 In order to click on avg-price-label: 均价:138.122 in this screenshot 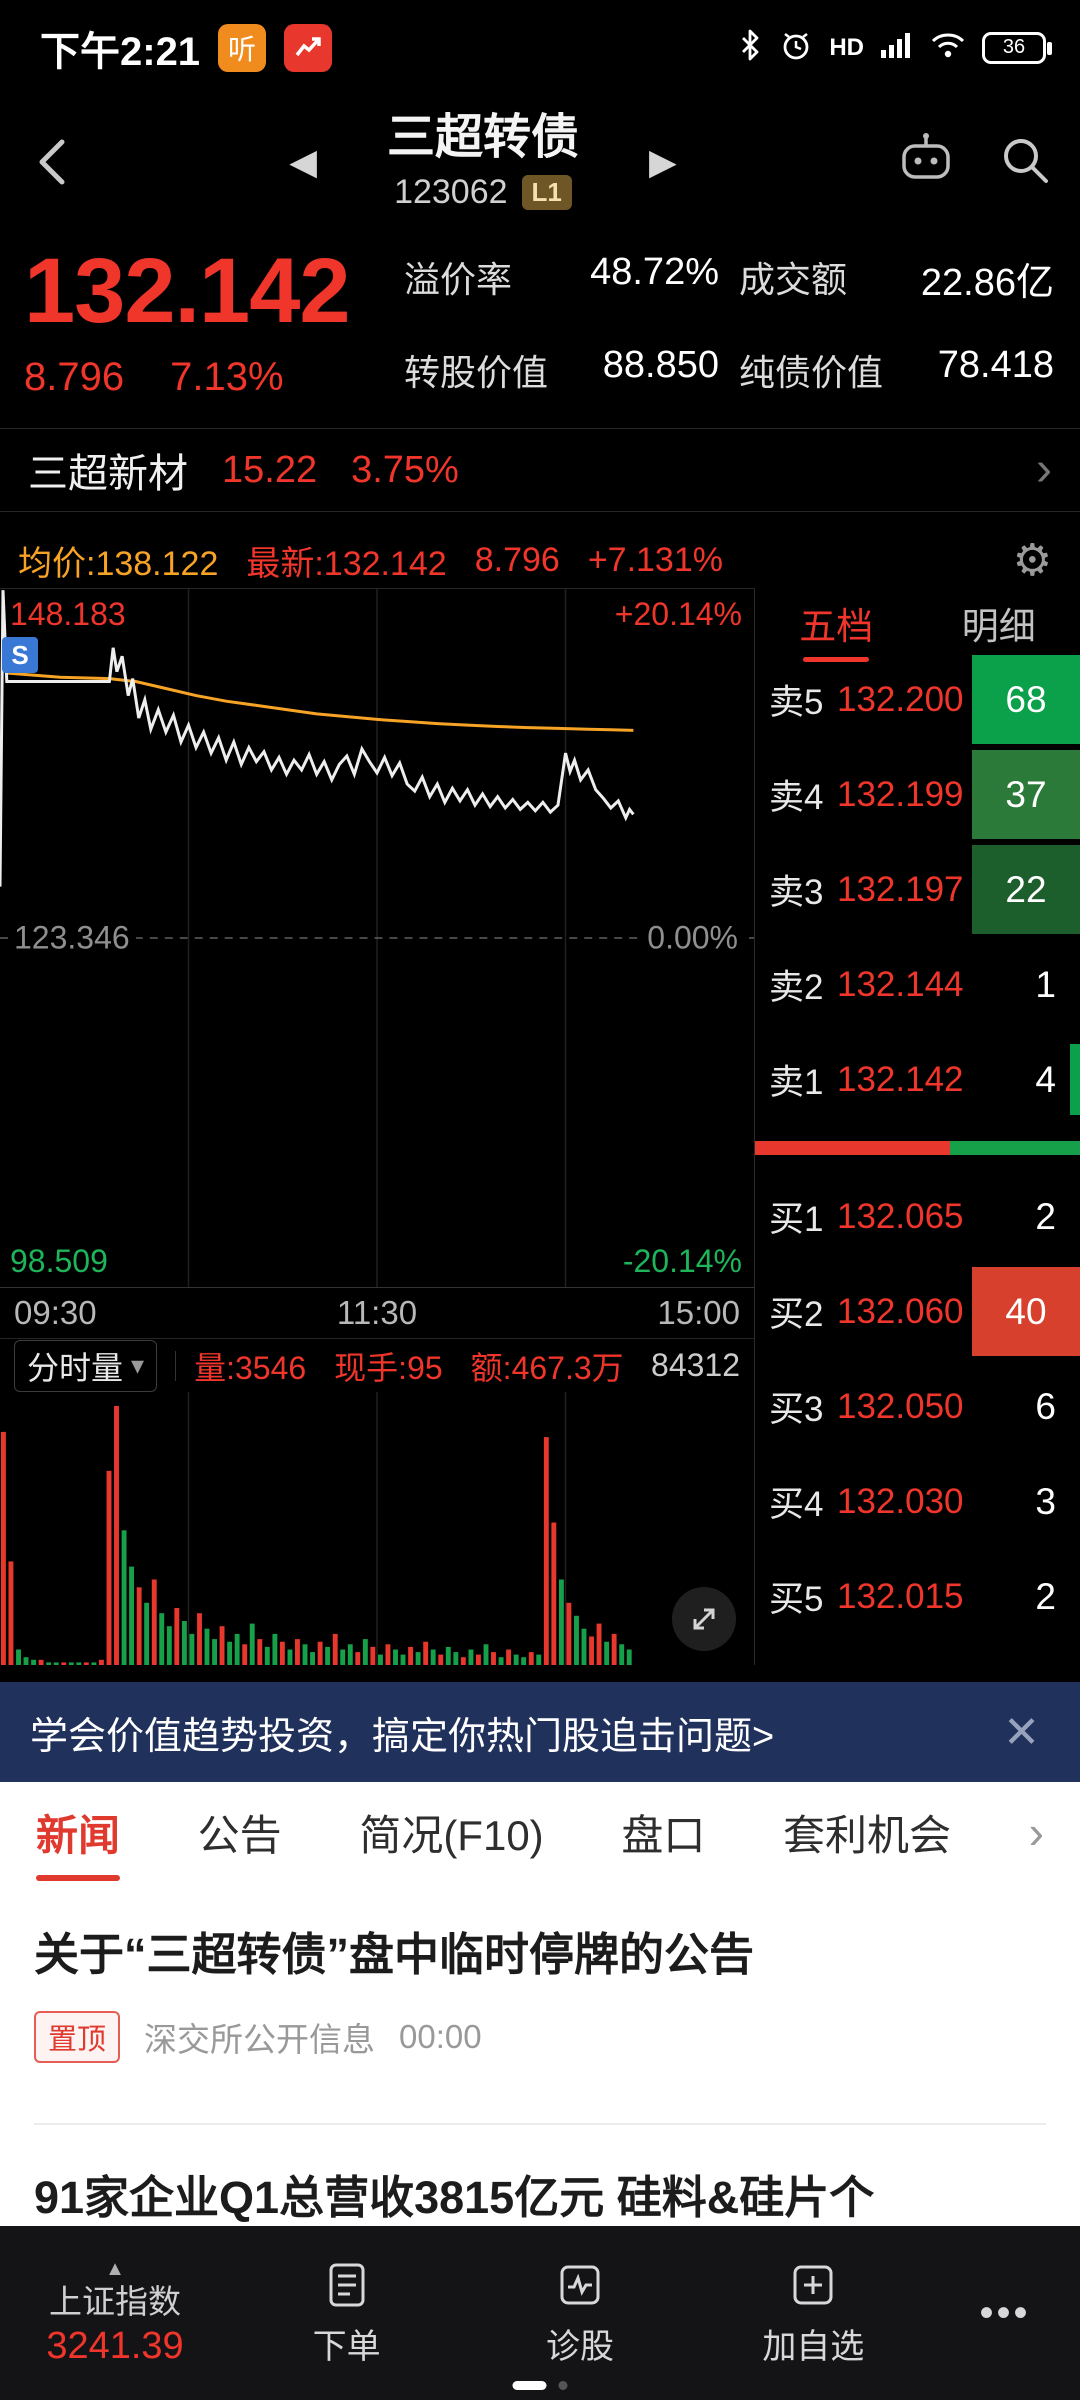, I will do `click(118, 563)`.